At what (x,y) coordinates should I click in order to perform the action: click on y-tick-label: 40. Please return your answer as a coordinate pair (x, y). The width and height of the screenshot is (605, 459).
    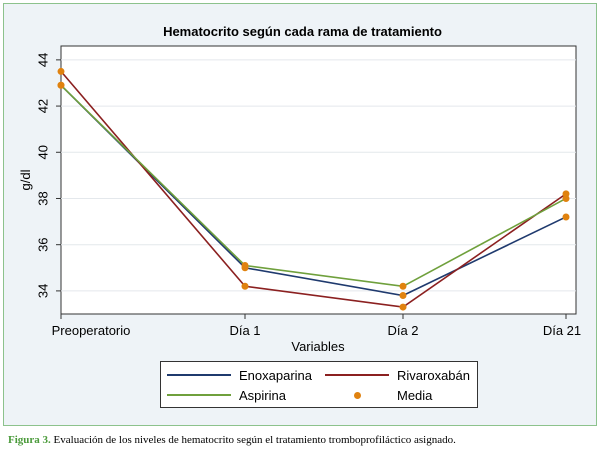
    Looking at the image, I should click on (42, 152).